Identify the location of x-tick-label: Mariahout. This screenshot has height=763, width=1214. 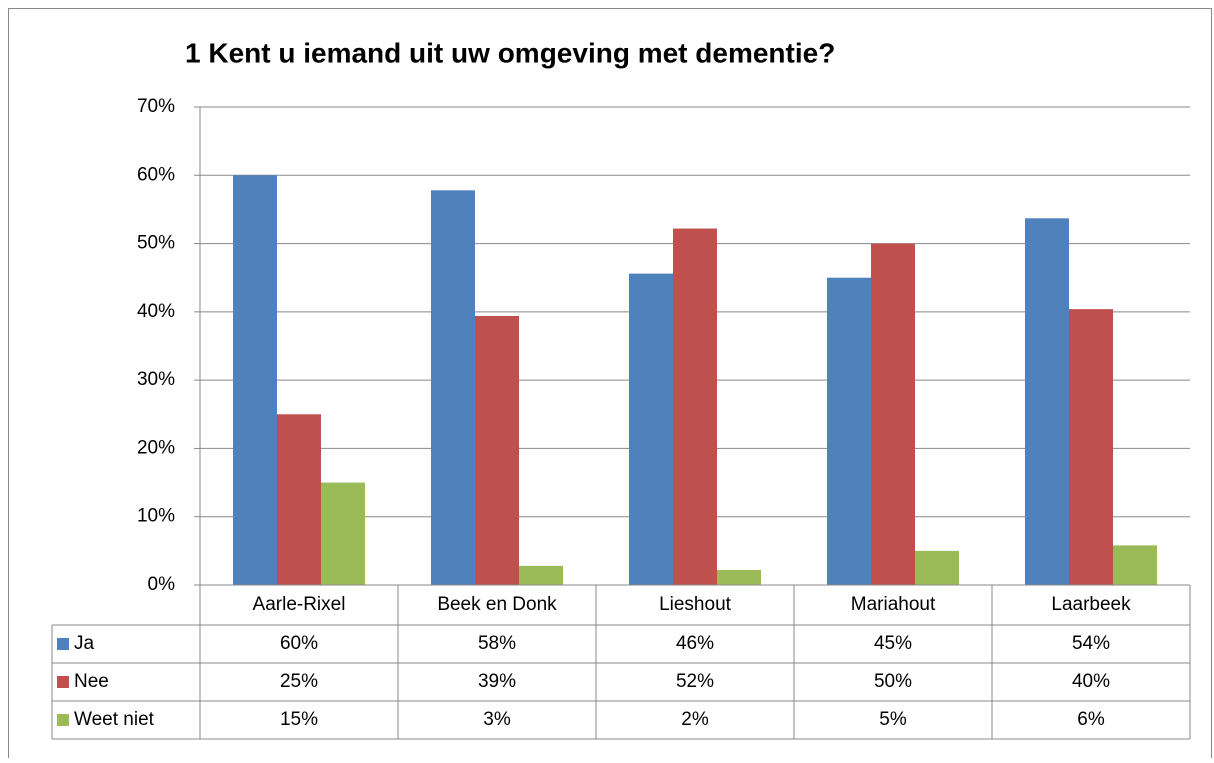
(893, 604).